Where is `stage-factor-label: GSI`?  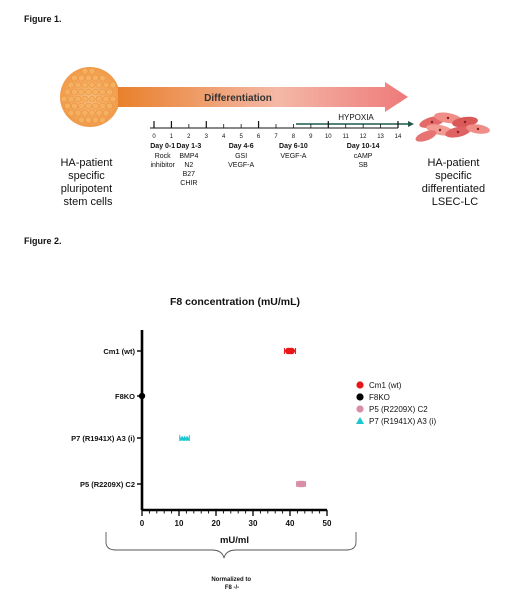 stage-factor-label: GSI is located at coordinates (241, 156).